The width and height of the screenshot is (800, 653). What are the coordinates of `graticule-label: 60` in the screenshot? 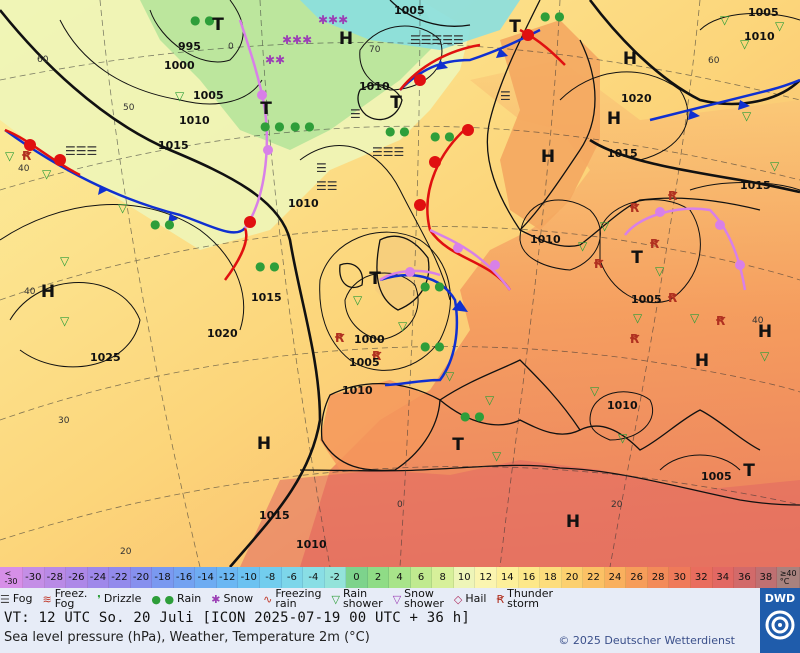 It's located at (714, 61).